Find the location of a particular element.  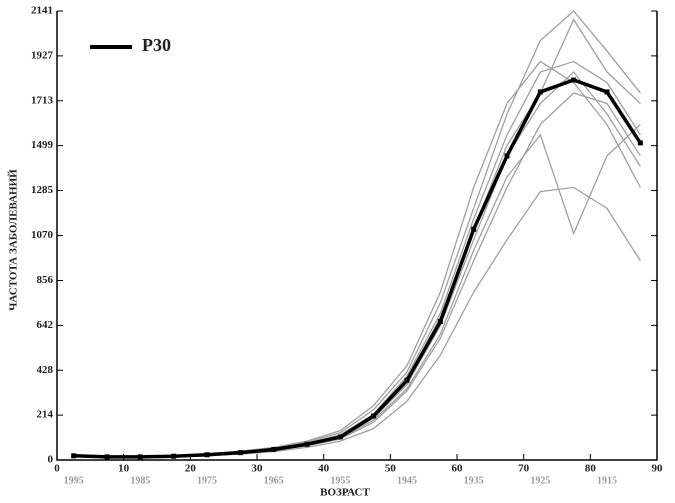

x-tick-label: 30 is located at coordinates (258, 469).